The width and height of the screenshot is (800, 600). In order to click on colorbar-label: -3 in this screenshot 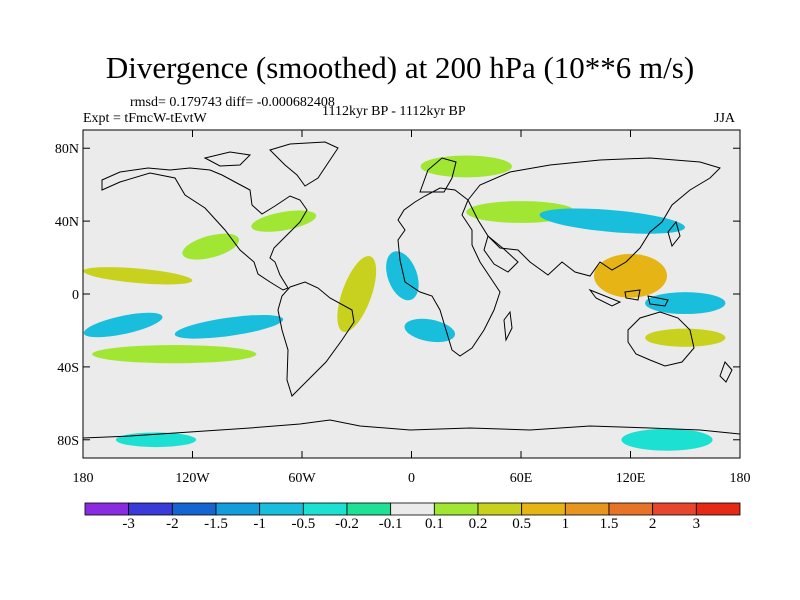, I will do `click(128, 524)`.